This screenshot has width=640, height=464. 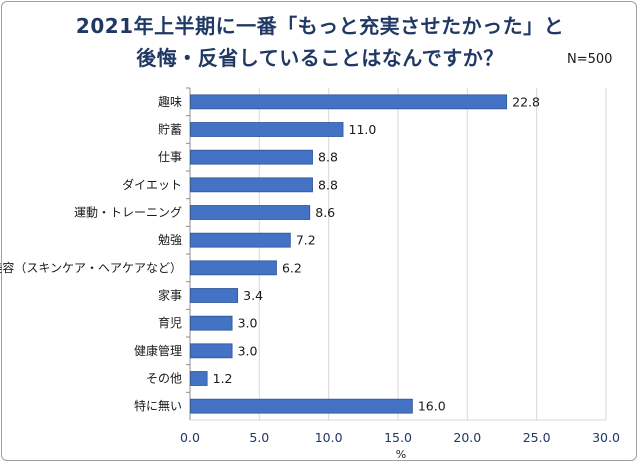 I want to click on category-label: 特に無い, so click(x=158, y=405).